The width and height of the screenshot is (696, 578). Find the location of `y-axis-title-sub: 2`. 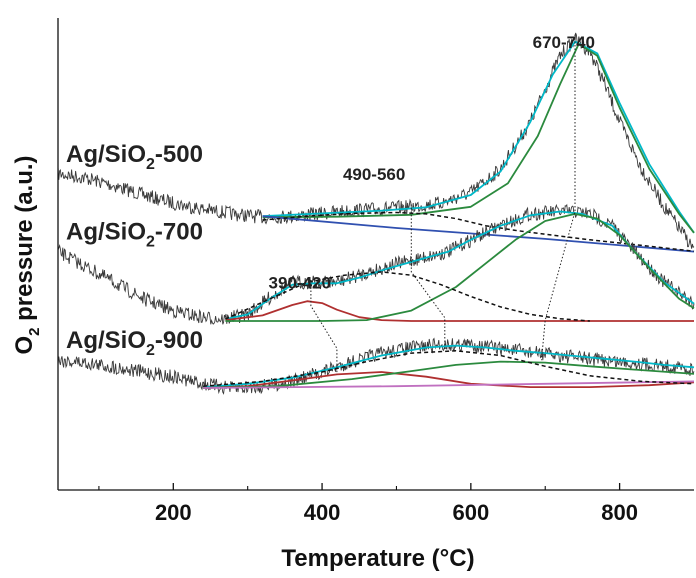

y-axis-title-sub: 2 is located at coordinates (34, 332).